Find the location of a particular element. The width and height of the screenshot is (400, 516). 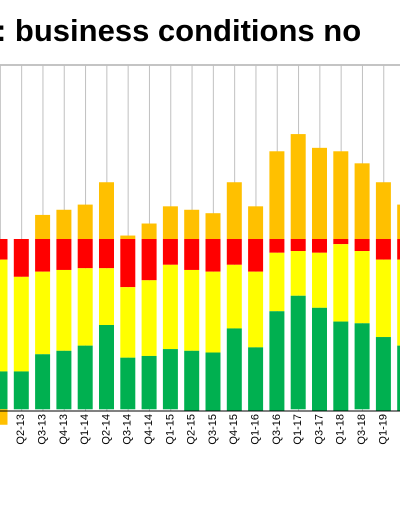

x-tick-label: Q4-14 is located at coordinates (149, 429).